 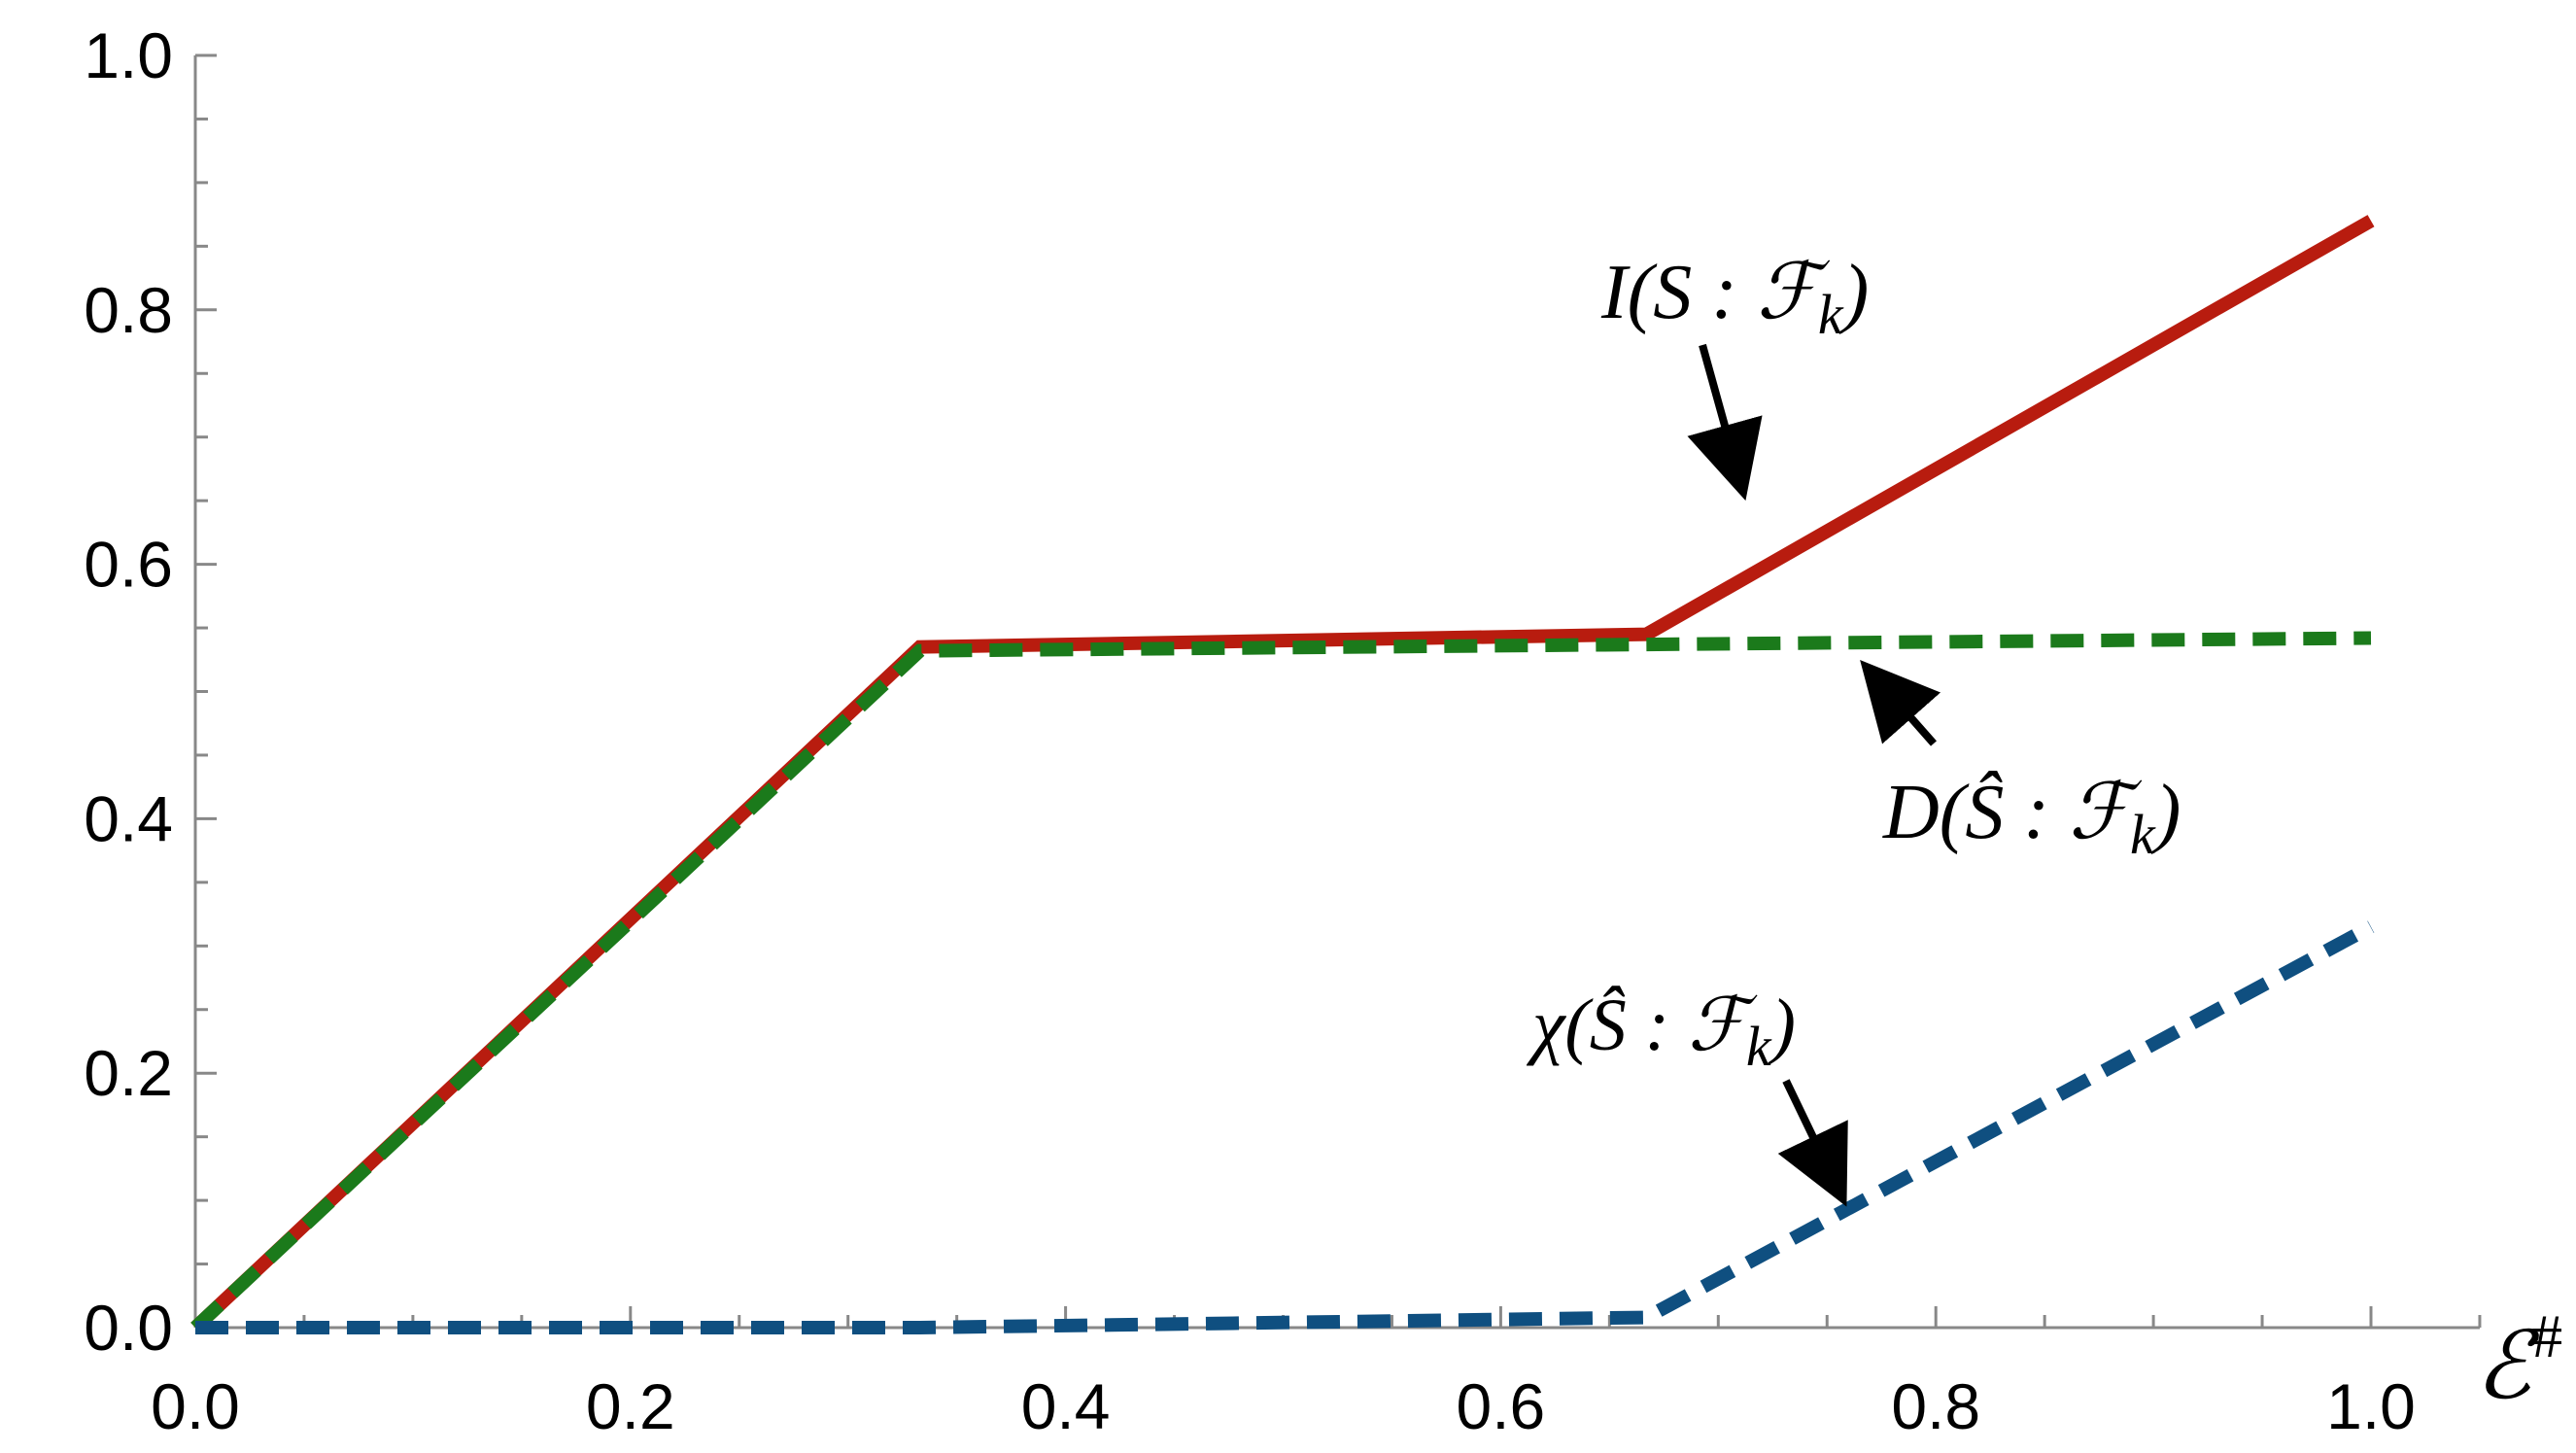 I want to click on x-ticks: 0.0 0.2 0.4 0.6 0.8 1.0, so click(x=1316, y=1374).